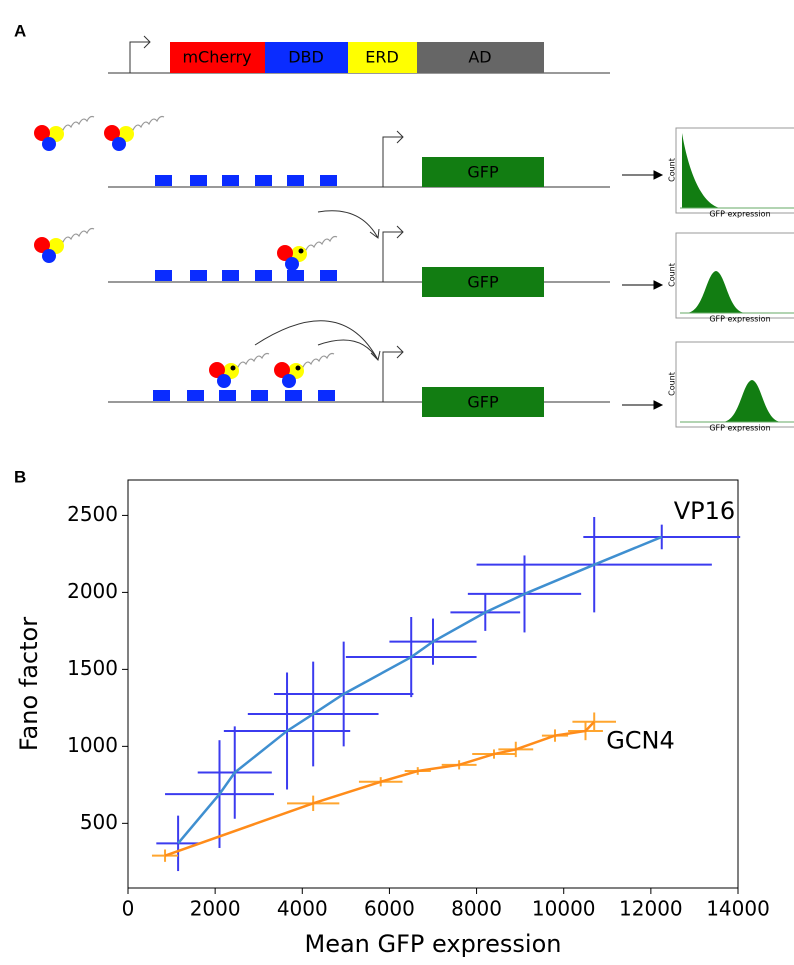  Describe the element at coordinates (92, 745) in the screenshot. I see `y-tick-label: 1000` at that location.